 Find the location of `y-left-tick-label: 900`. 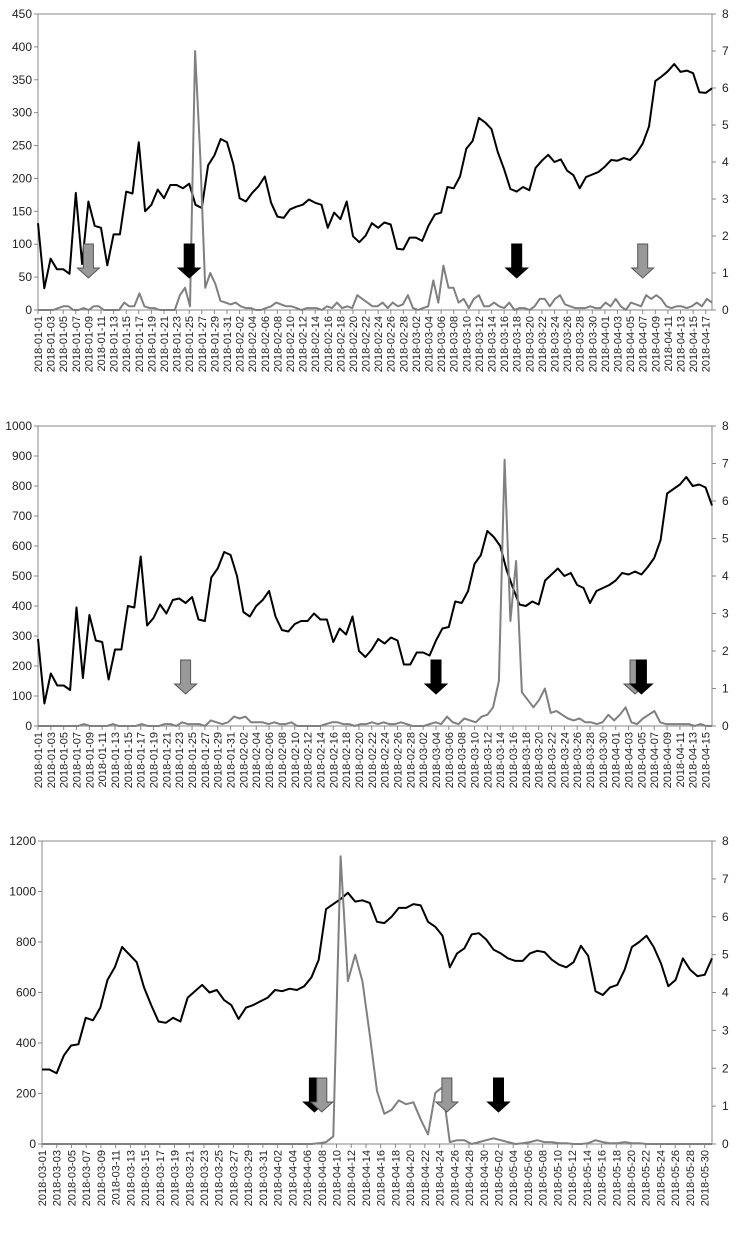

y-left-tick-label: 900 is located at coordinates (22, 456).